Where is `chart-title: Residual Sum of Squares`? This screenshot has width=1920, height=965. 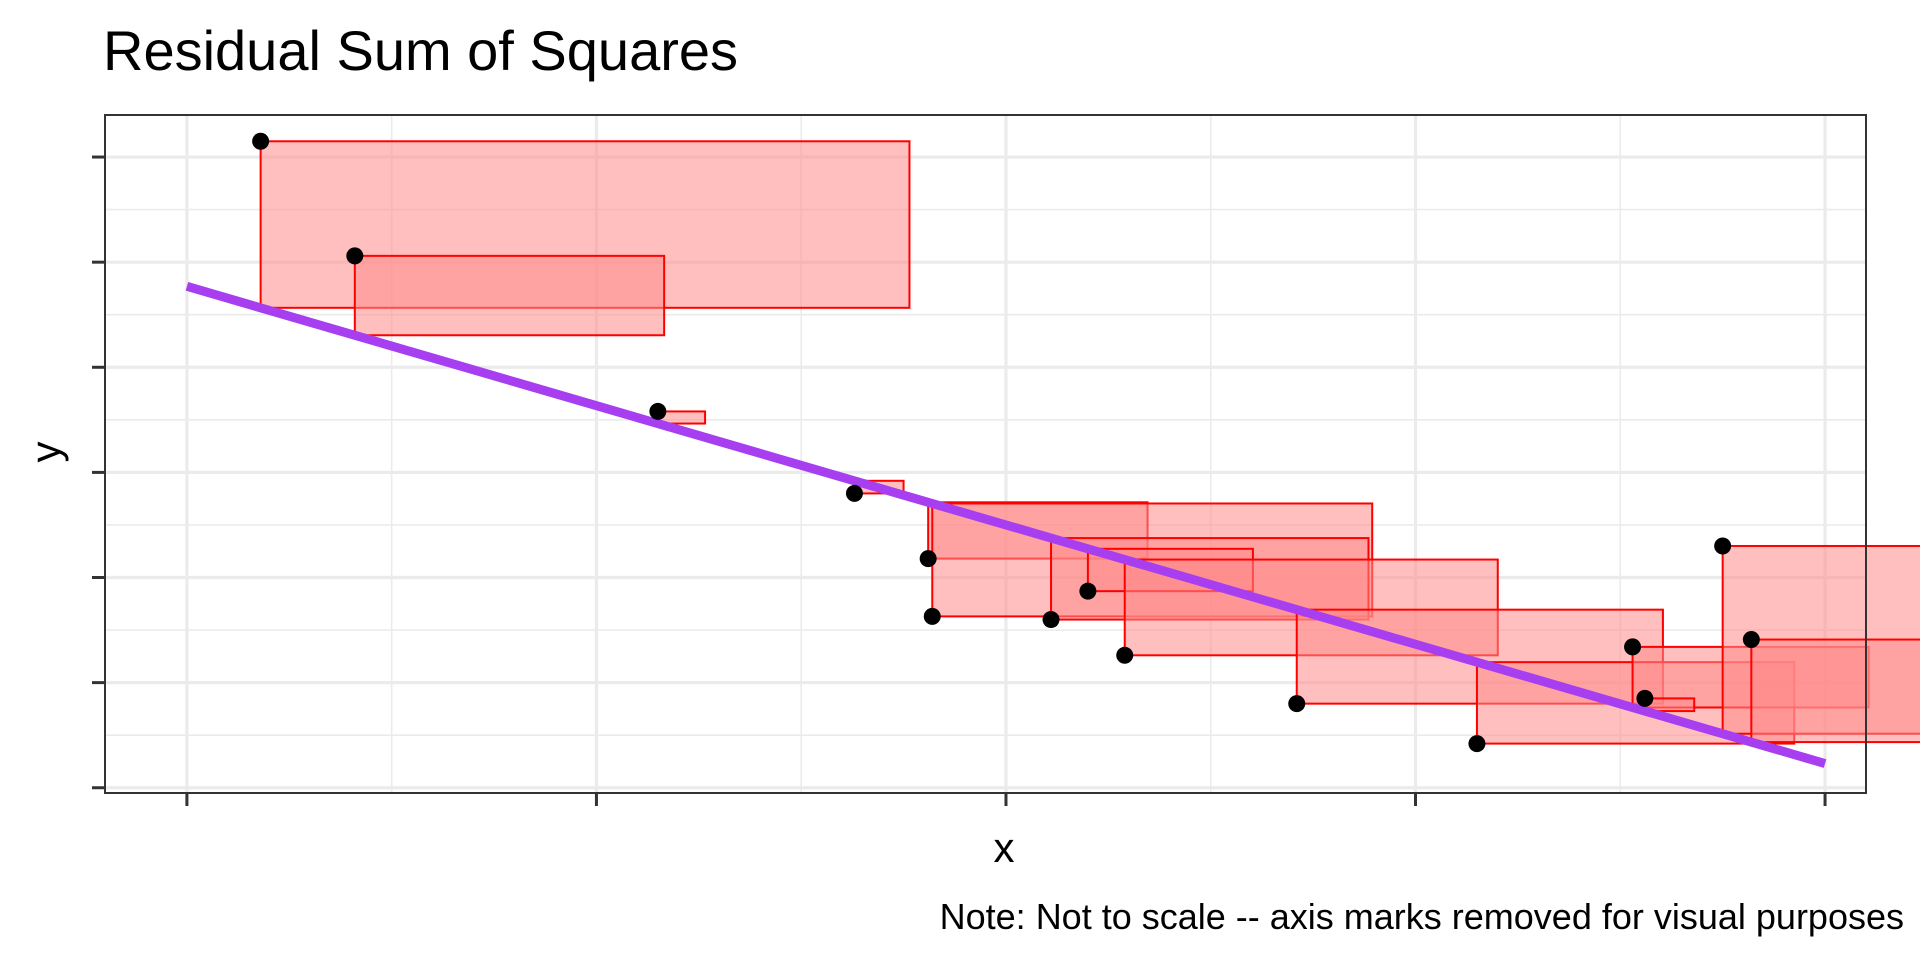
chart-title: Residual Sum of Squares is located at coordinates (420, 50).